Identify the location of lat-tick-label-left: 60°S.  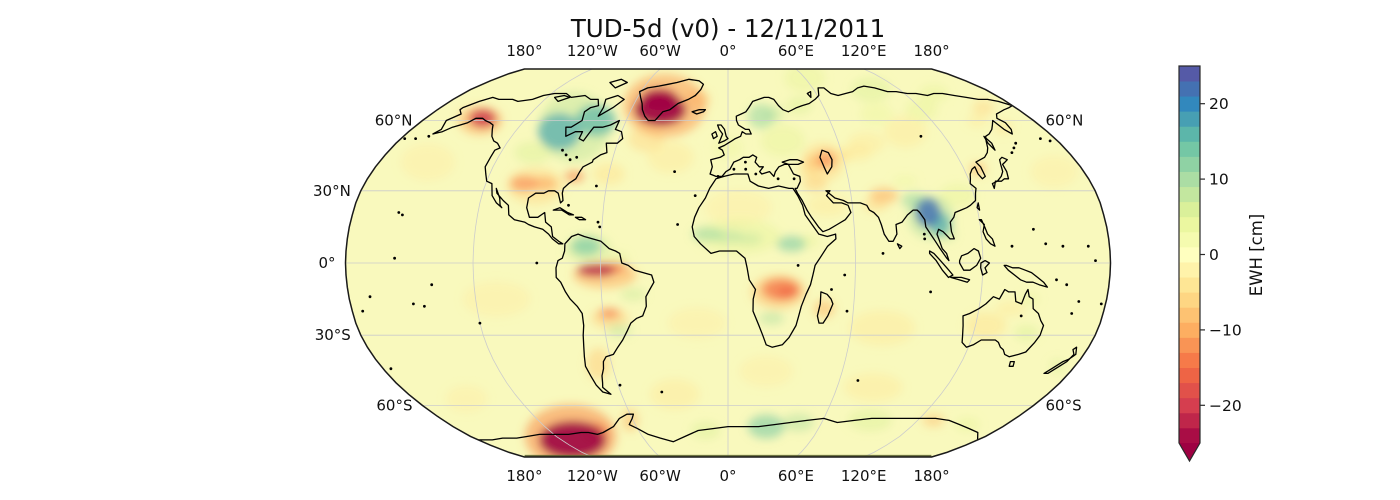
(394, 406).